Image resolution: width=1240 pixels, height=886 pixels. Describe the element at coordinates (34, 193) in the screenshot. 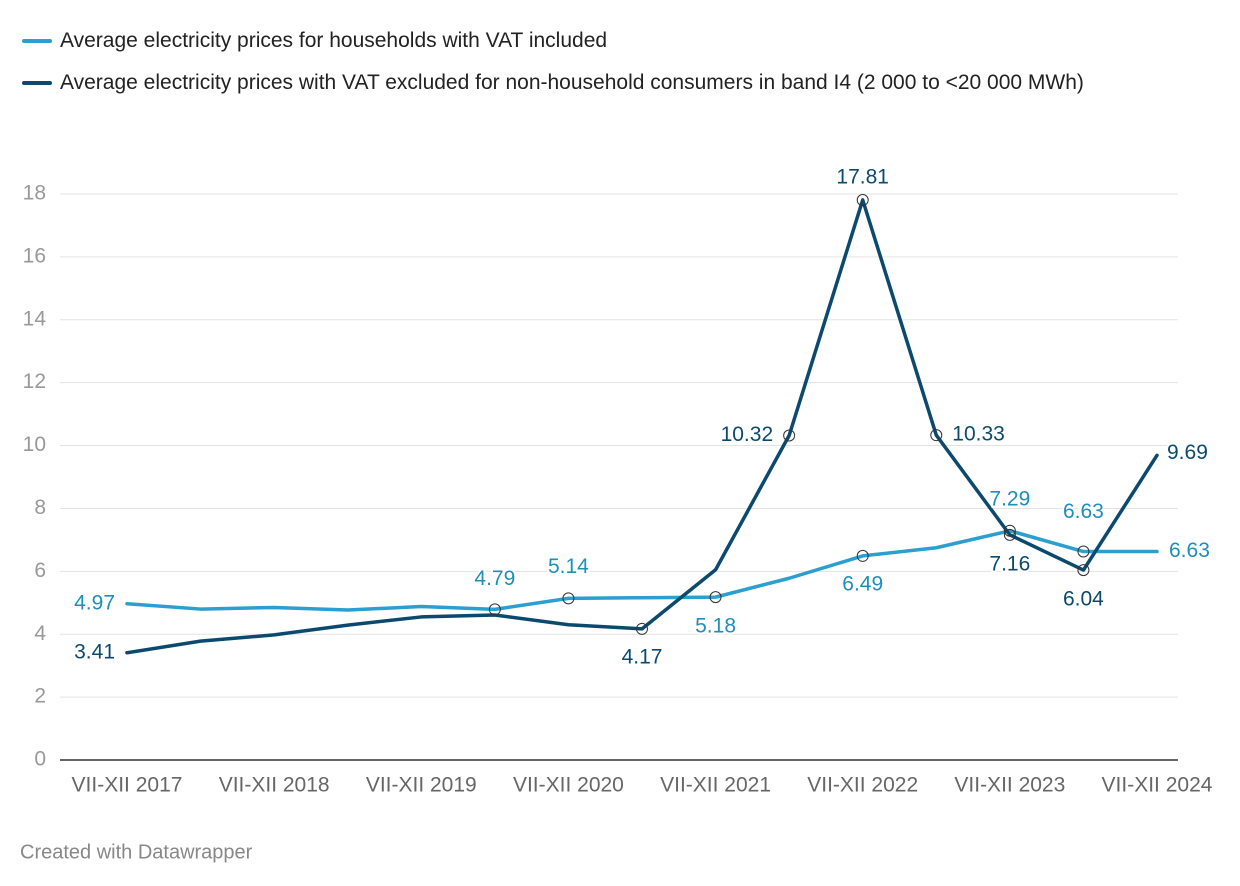

I see `y-tick-label: 18` at that location.